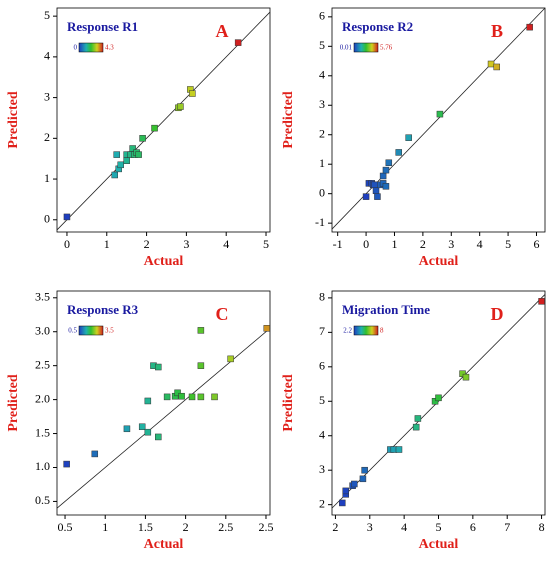 This screenshot has width=550, height=565. I want to click on colorbar-min: 2.2, so click(347, 331).